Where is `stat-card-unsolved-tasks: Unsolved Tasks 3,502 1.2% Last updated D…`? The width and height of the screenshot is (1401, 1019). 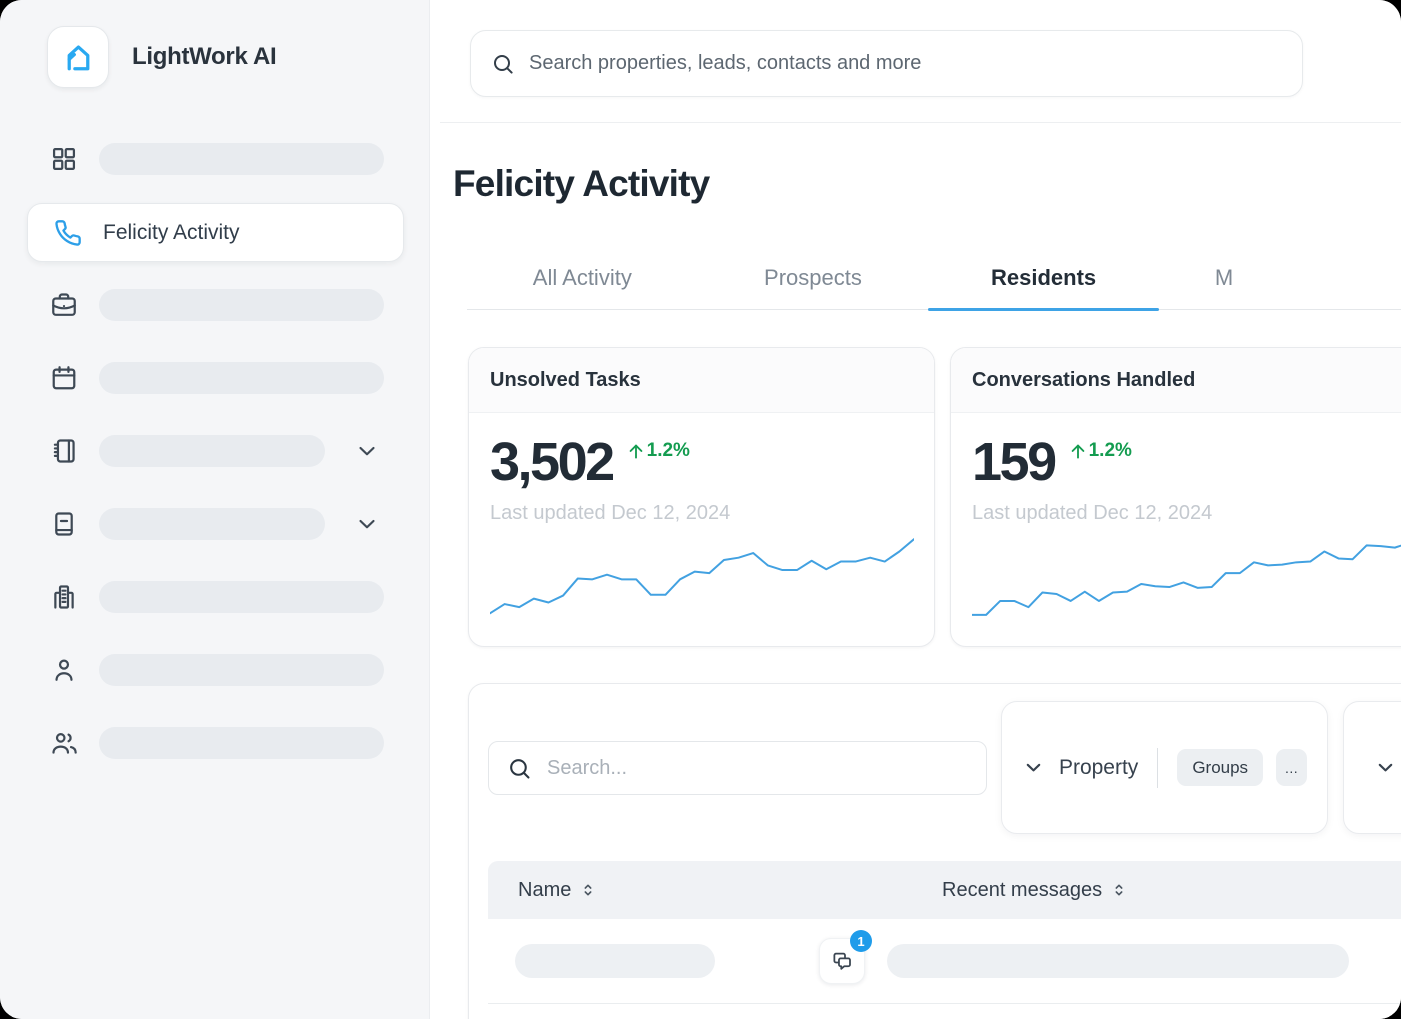
stat-card-unsolved-tasks: Unsolved Tasks 3,502 1.2% Last updated D… is located at coordinates (701, 497).